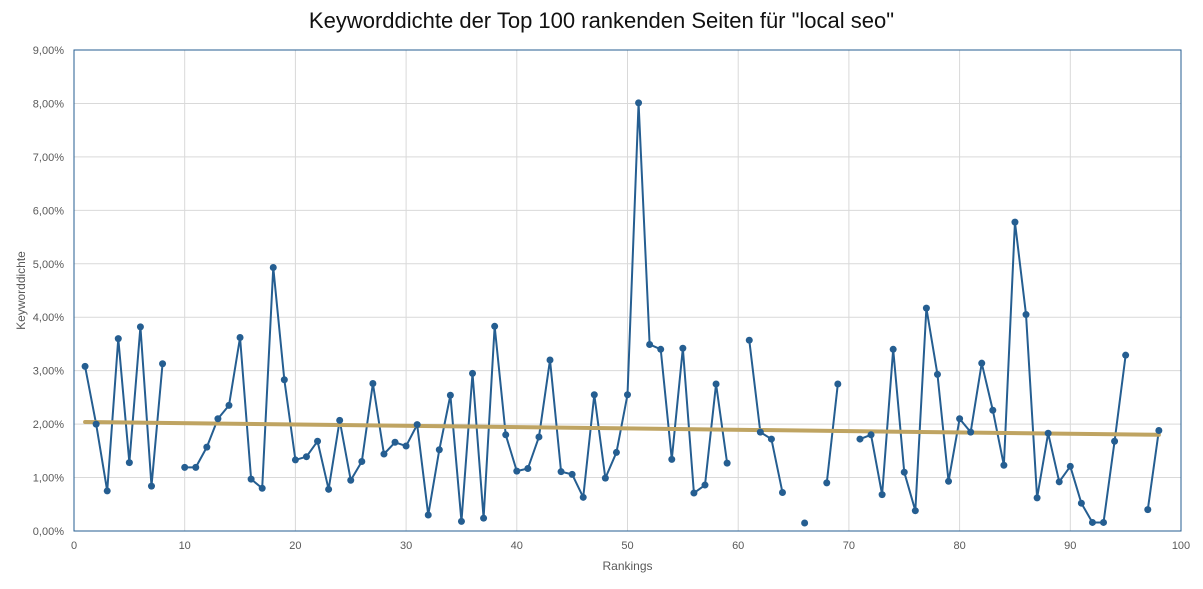 Image resolution: width=1203 pixels, height=589 pixels. I want to click on y-tick-label: 6,00%, so click(48, 211).